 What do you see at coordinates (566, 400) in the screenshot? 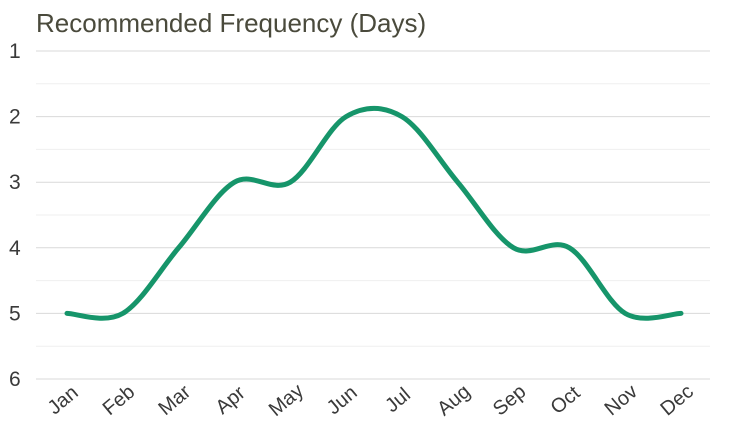
I see `x-tick-label: Oct` at bounding box center [566, 400].